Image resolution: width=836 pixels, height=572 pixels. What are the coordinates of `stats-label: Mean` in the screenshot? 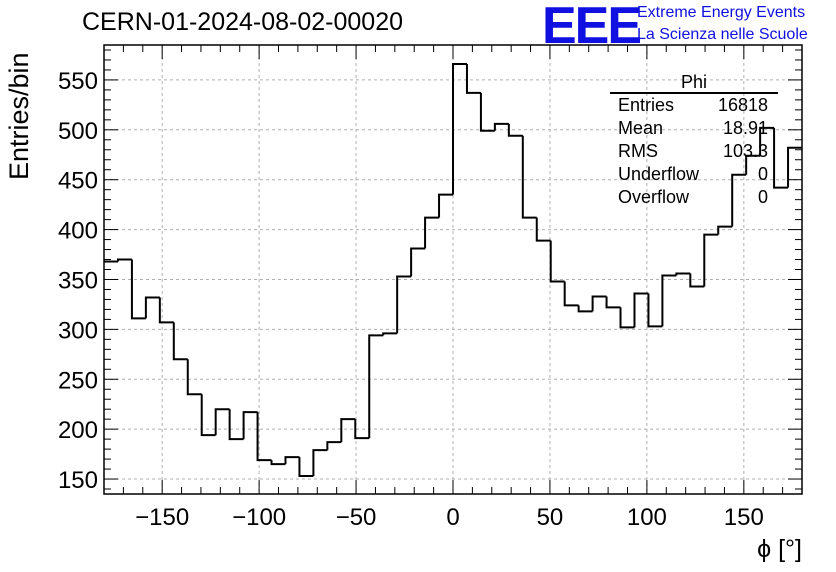 It's located at (641, 128).